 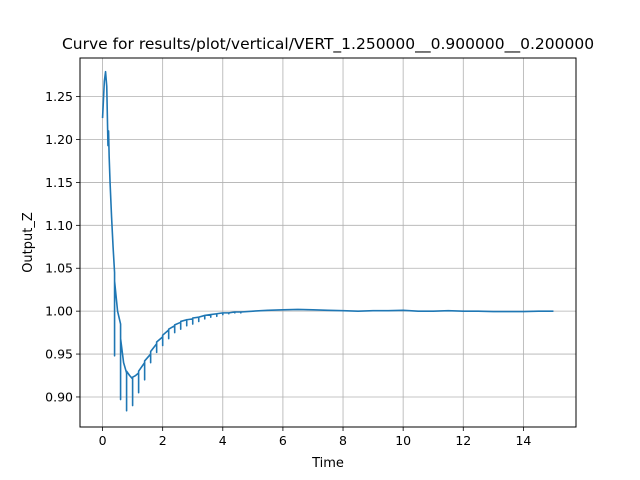 What do you see at coordinates (59, 139) in the screenshot?
I see `y-tick-label: 1.20` at bounding box center [59, 139].